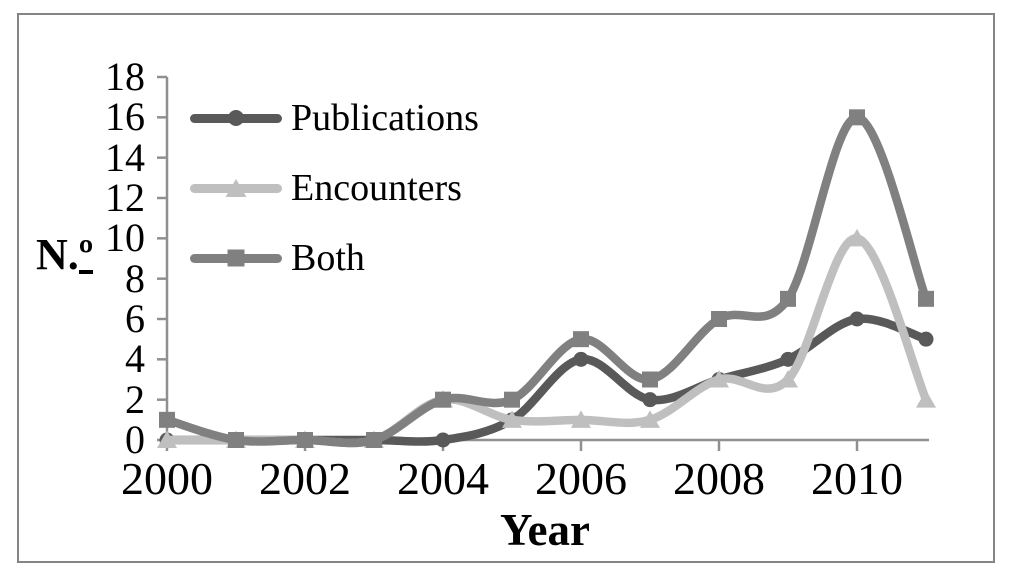  Describe the element at coordinates (167, 439) in the screenshot. I see `marker-encounters-2000` at that location.